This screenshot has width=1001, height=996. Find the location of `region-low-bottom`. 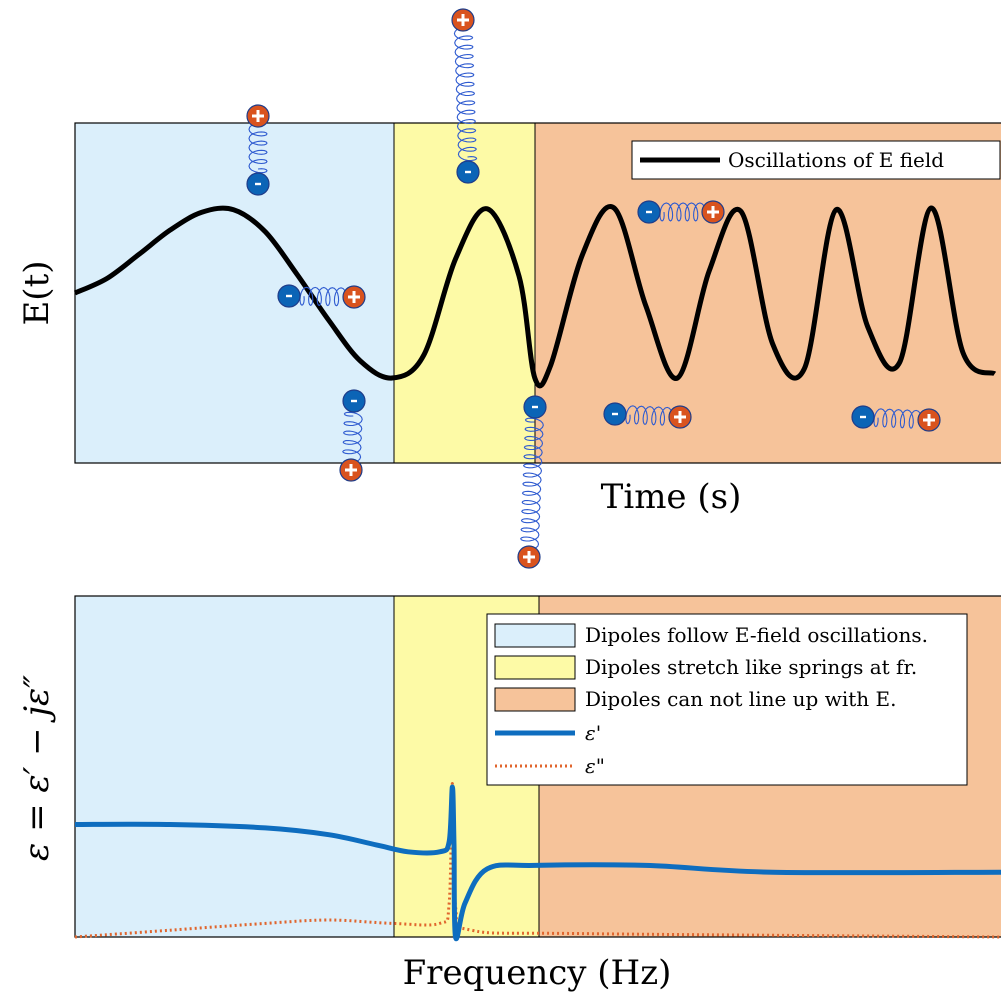

region-low-bottom is located at coordinates (234, 766).